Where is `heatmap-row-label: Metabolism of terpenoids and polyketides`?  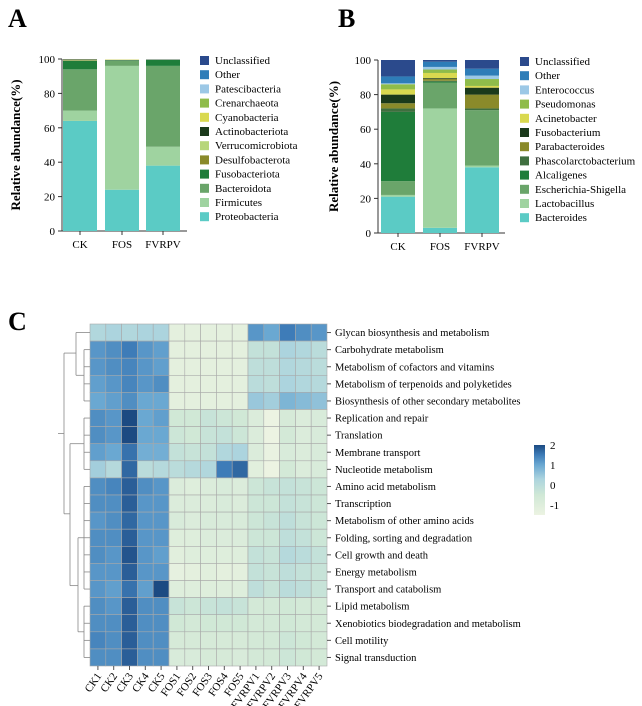
heatmap-row-label: Metabolism of terpenoids and polyketides is located at coordinates (423, 384).